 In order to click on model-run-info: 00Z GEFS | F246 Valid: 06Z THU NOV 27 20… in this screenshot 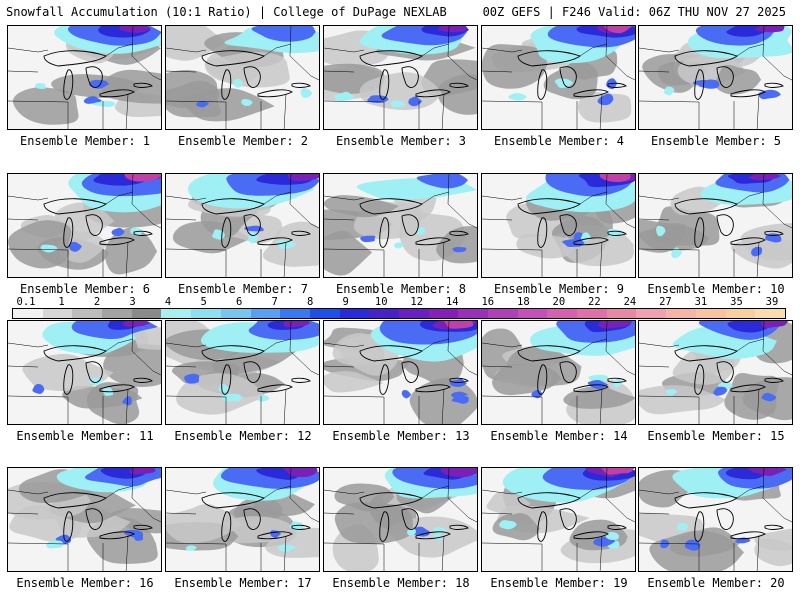, I will do `click(634, 12)`.